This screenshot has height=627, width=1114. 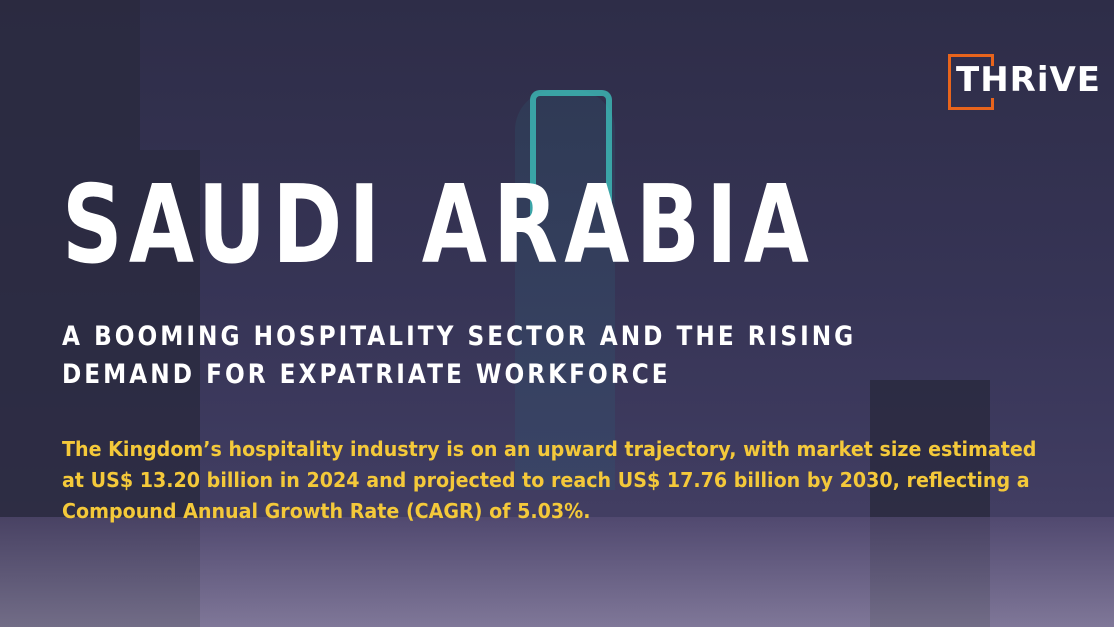 I want to click on tower-arch, so click(x=571, y=153).